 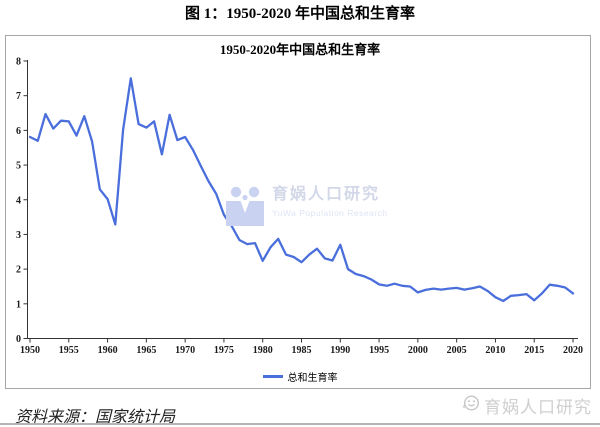 What do you see at coordinates (95, 417) in the screenshot?
I see `source-note: 资料来源：国家统计局` at bounding box center [95, 417].